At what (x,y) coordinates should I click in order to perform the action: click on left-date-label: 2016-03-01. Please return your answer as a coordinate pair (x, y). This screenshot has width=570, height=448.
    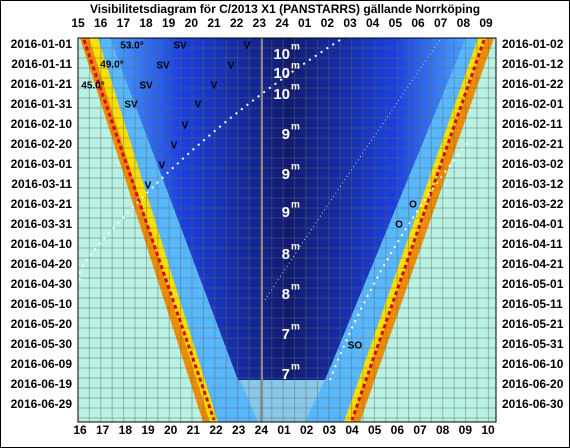
    Looking at the image, I should click on (42, 164).